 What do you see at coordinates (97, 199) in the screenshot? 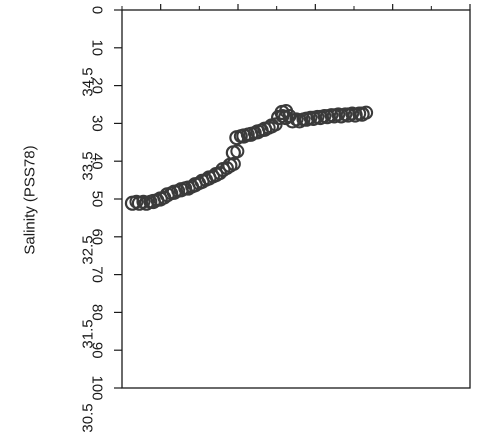
I see `x-tick-label: 50` at bounding box center [97, 199].